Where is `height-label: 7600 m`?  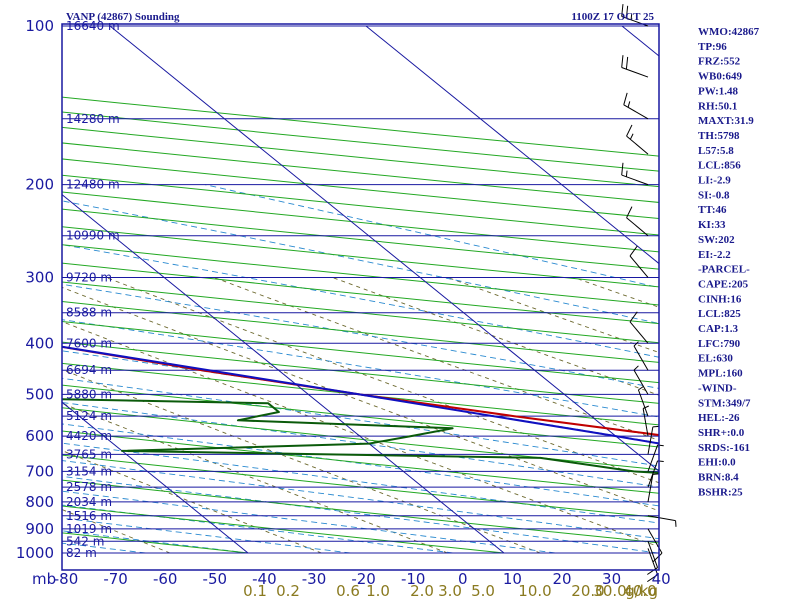 height-label: 7600 m is located at coordinates (89, 343).